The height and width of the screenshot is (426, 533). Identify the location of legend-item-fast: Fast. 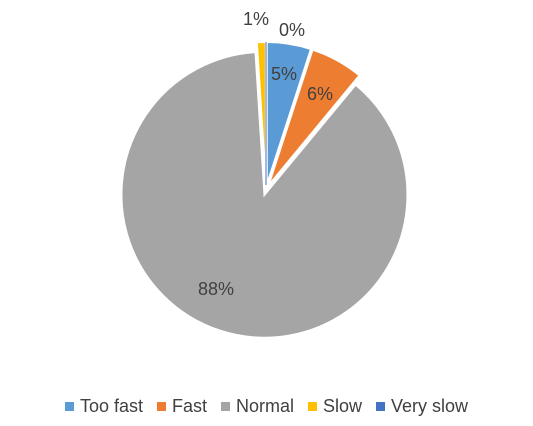
(181, 406).